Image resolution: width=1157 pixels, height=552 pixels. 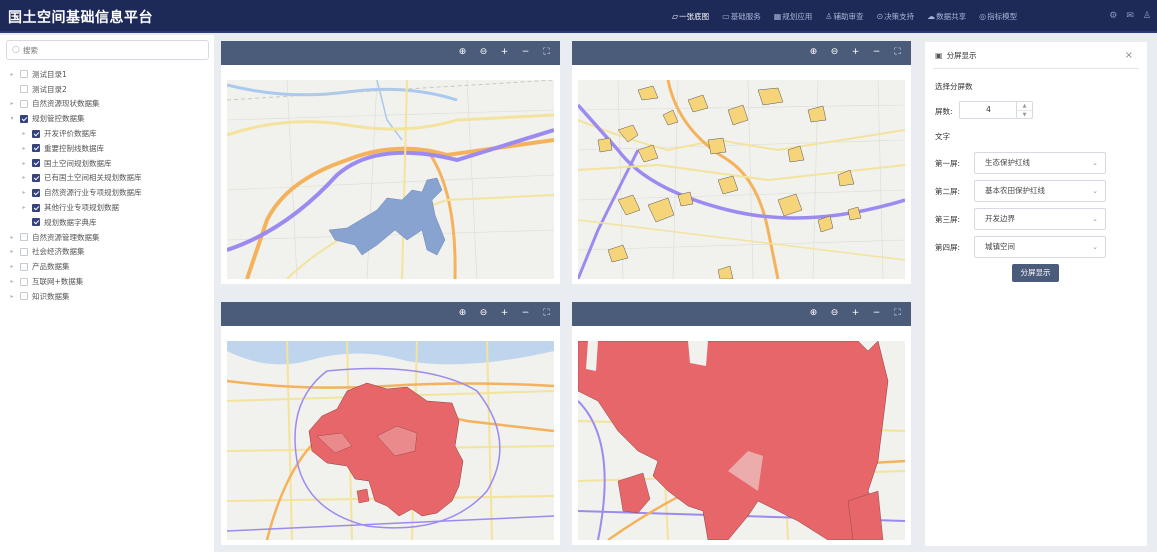 What do you see at coordinates (1024, 114) in the screenshot?
I see `chevron-down-icon: ▼` at bounding box center [1024, 114].